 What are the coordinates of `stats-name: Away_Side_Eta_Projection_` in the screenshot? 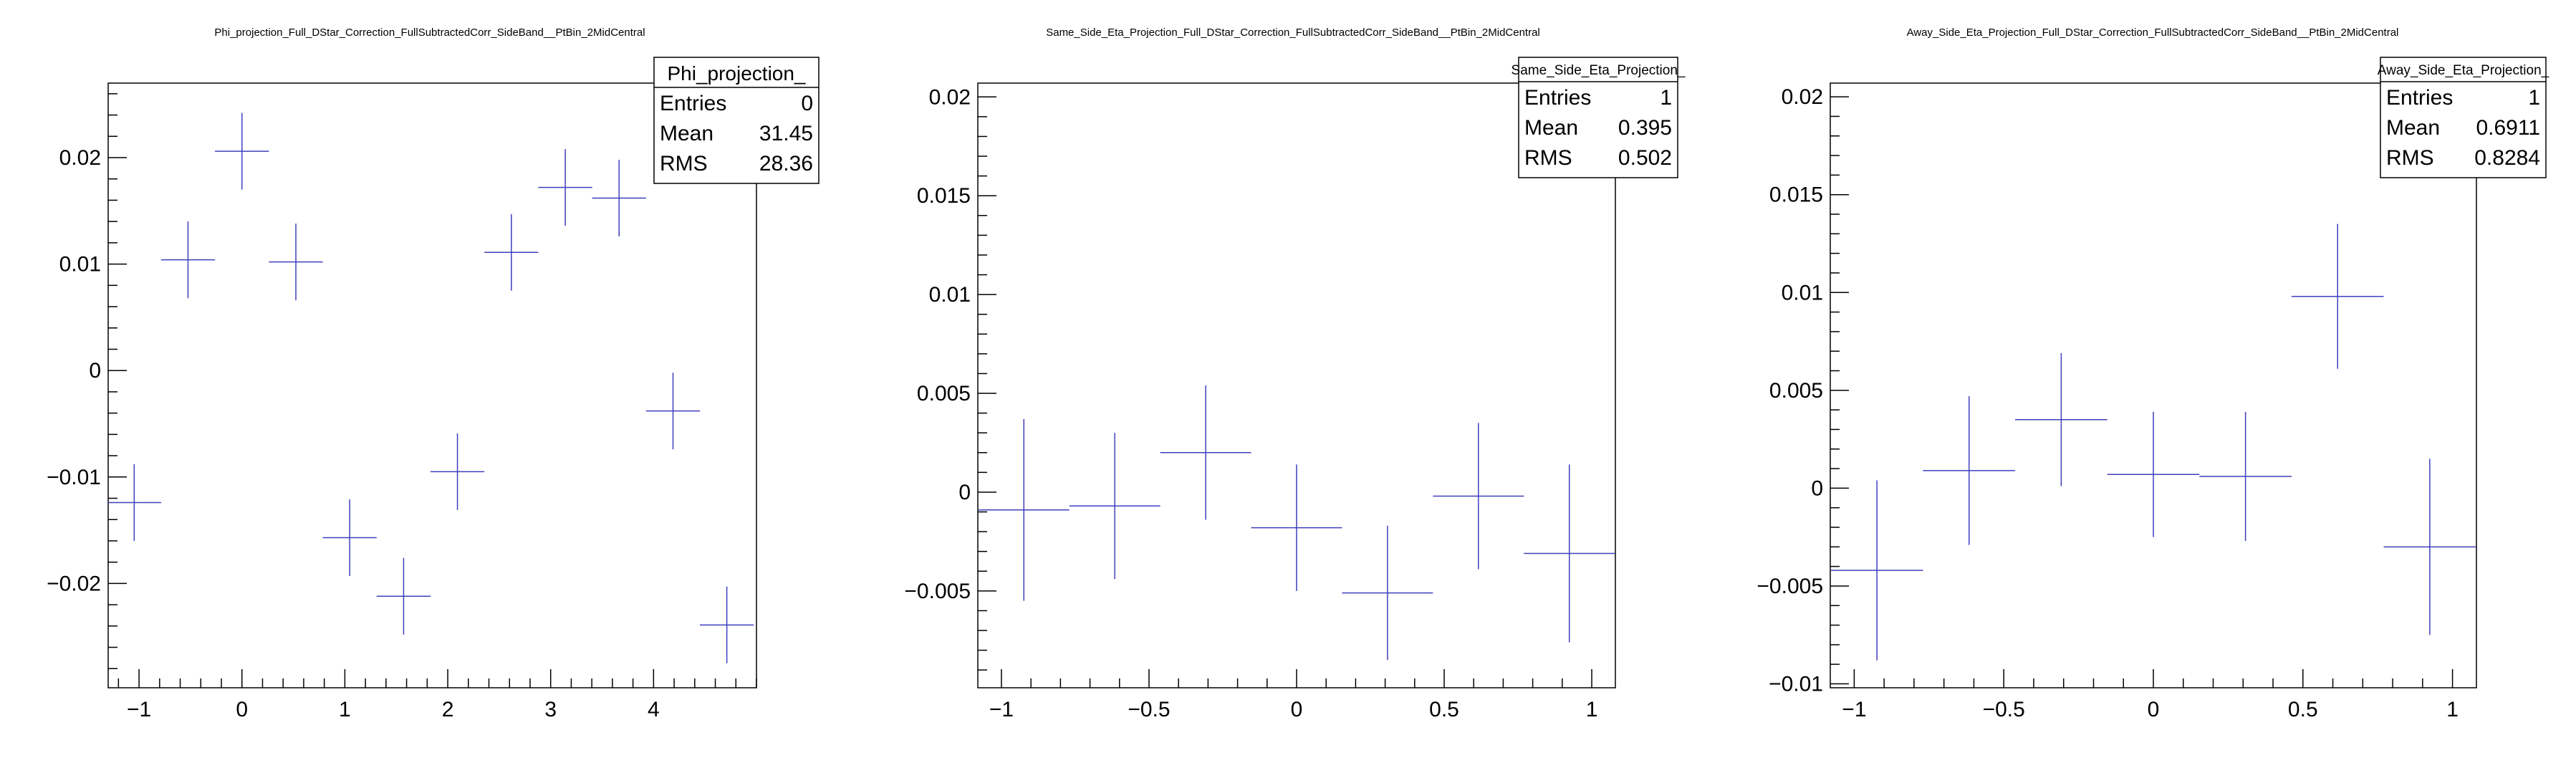 It's located at (2463, 70).